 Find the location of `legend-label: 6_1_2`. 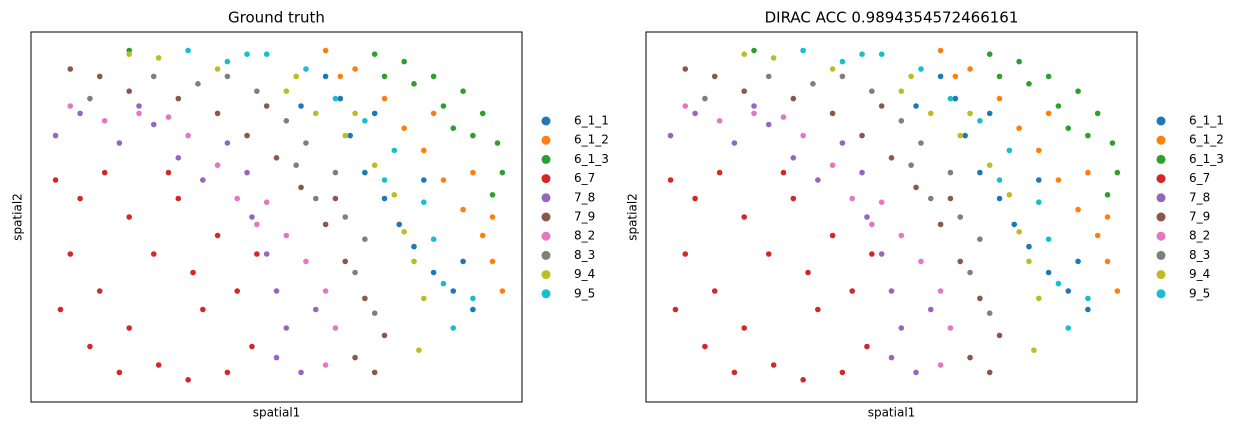

legend-label: 6_1_2 is located at coordinates (1206, 140).